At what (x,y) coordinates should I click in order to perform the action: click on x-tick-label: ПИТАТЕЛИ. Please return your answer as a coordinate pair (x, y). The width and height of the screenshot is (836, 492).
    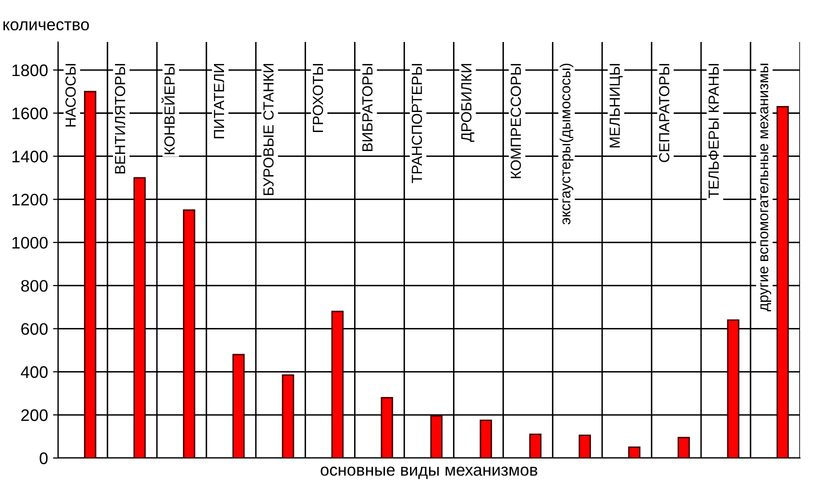
    Looking at the image, I should click on (219, 101).